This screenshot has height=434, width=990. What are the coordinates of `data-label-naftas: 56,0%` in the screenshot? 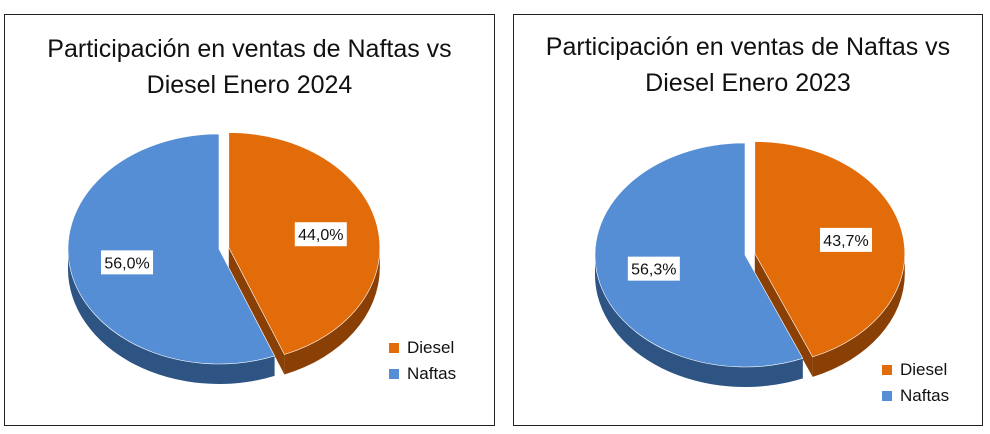 It's located at (126, 263).